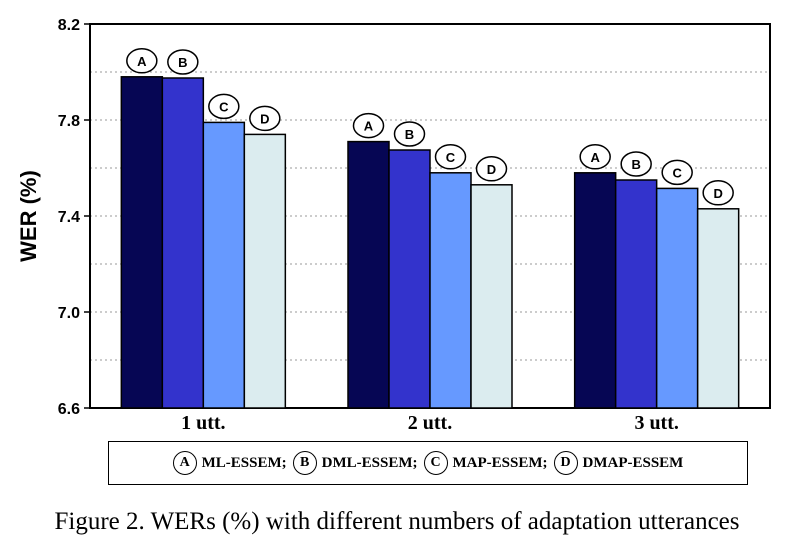 The height and width of the screenshot is (550, 794). I want to click on legend-item-c: C MAP-ESSEM;, so click(485, 463).